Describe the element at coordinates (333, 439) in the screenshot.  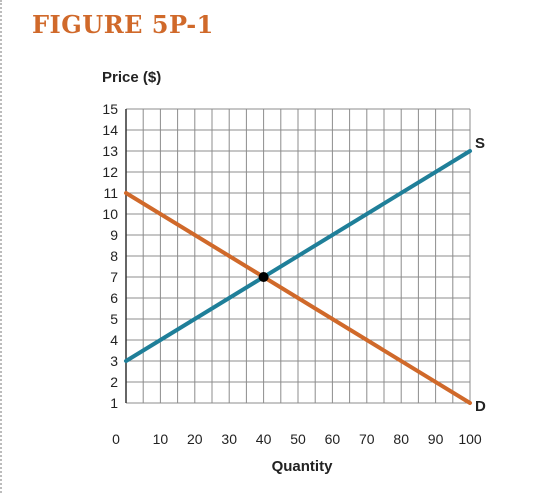
I see `x-tick-label: 60` at that location.